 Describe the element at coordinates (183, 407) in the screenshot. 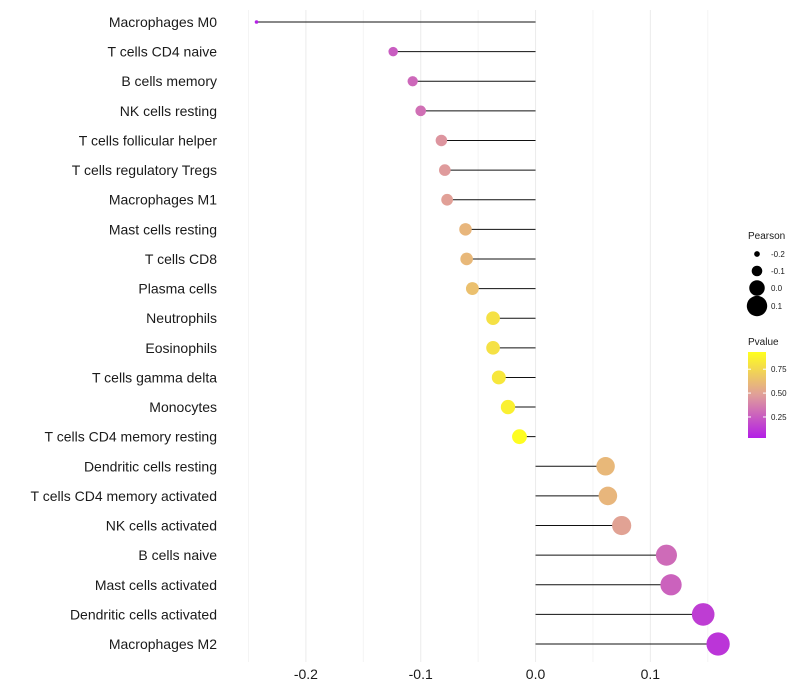

I see `category-label: Monocytes` at that location.